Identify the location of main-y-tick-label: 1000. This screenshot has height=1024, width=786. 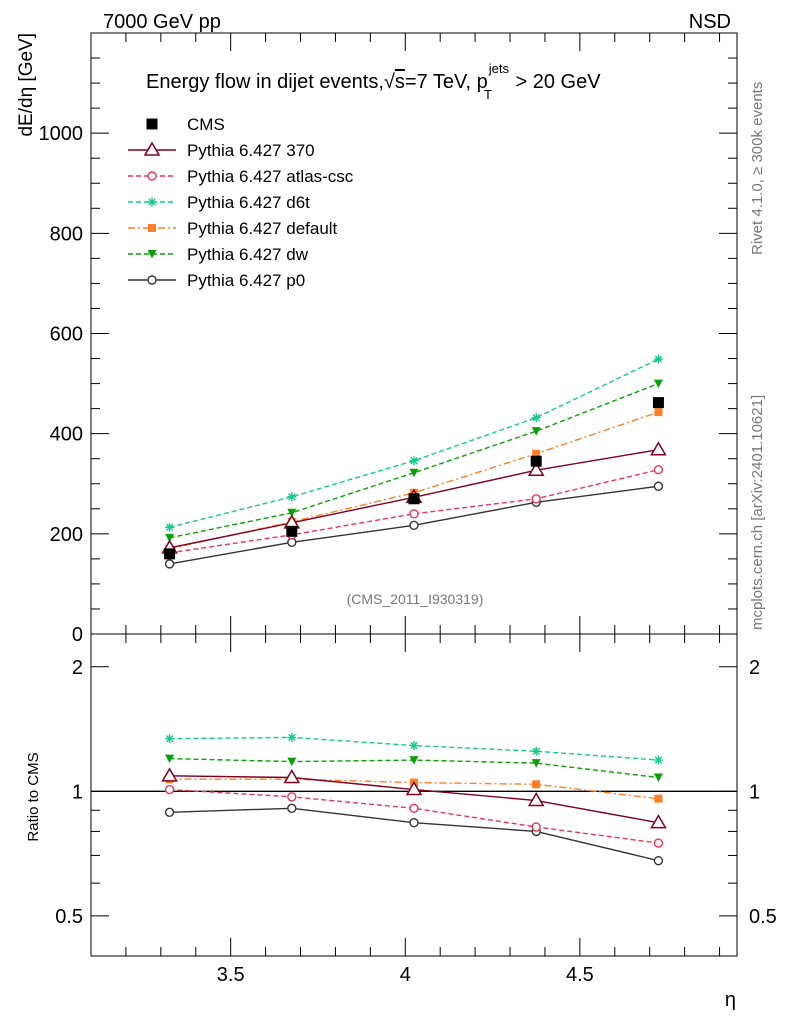
(61, 134).